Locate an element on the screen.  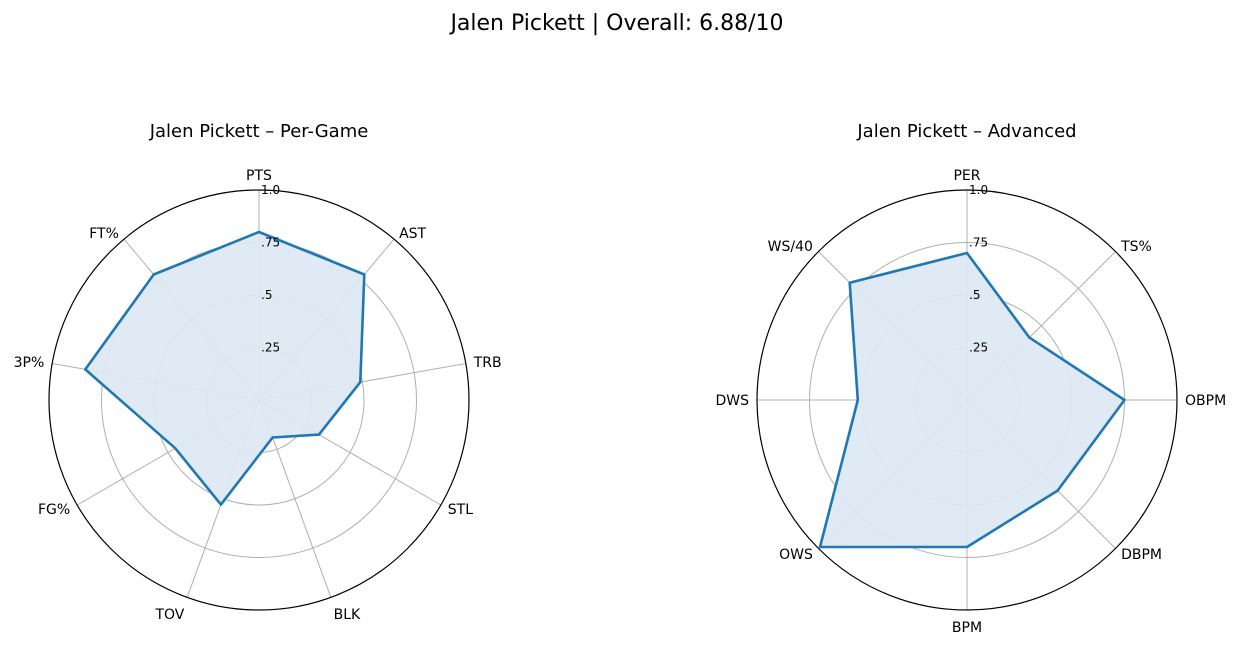
axis-label-ft-pct: FT% is located at coordinates (104, 234).